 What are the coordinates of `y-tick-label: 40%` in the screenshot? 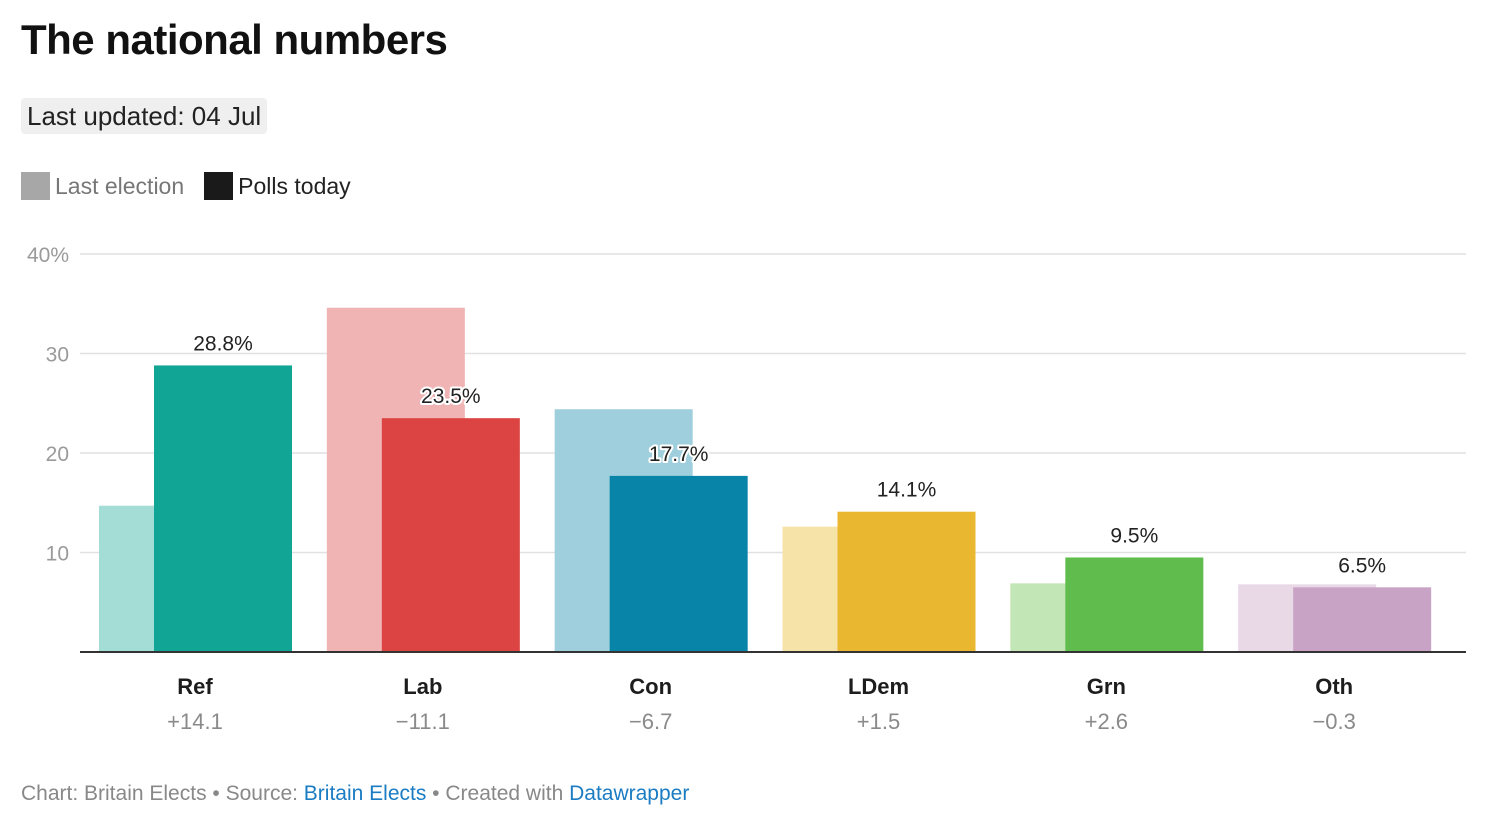 It's located at (48, 255).